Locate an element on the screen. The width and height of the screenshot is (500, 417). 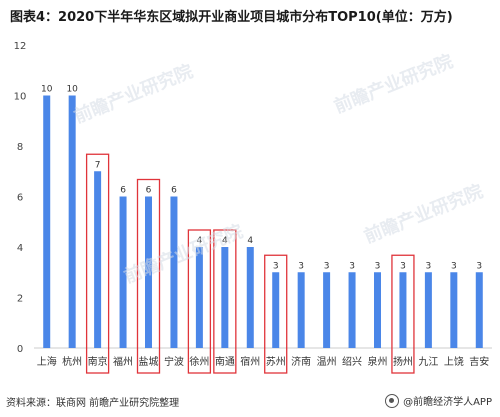
y-tick-label: 8 is located at coordinates (20, 147).